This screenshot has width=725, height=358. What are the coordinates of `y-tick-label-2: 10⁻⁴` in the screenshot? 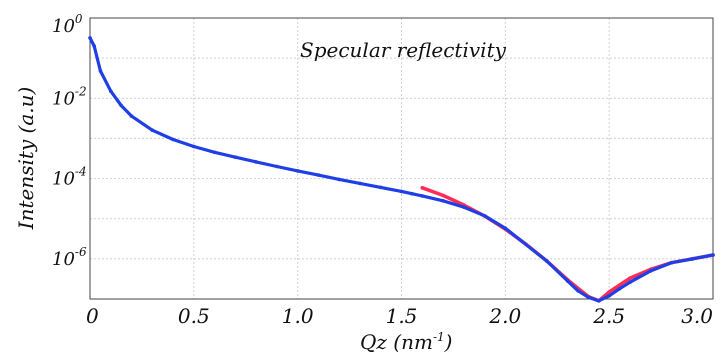 It's located at (69, 177).